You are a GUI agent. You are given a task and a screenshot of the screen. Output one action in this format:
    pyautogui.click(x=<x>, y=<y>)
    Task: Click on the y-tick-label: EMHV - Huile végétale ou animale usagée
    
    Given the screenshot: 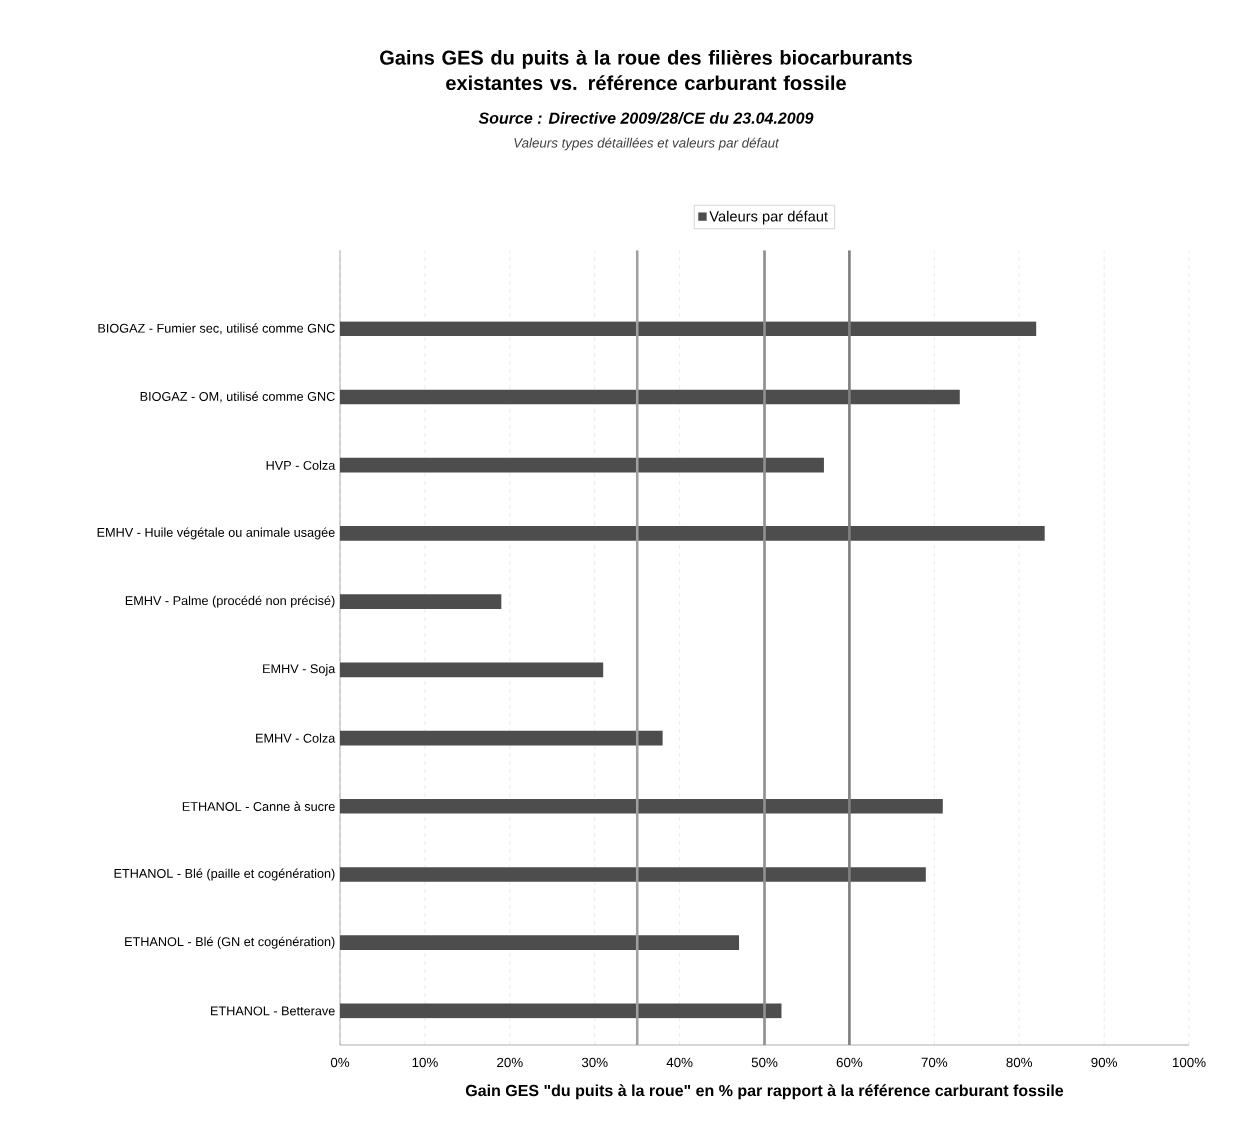 What is the action you would take?
    pyautogui.click(x=216, y=533)
    